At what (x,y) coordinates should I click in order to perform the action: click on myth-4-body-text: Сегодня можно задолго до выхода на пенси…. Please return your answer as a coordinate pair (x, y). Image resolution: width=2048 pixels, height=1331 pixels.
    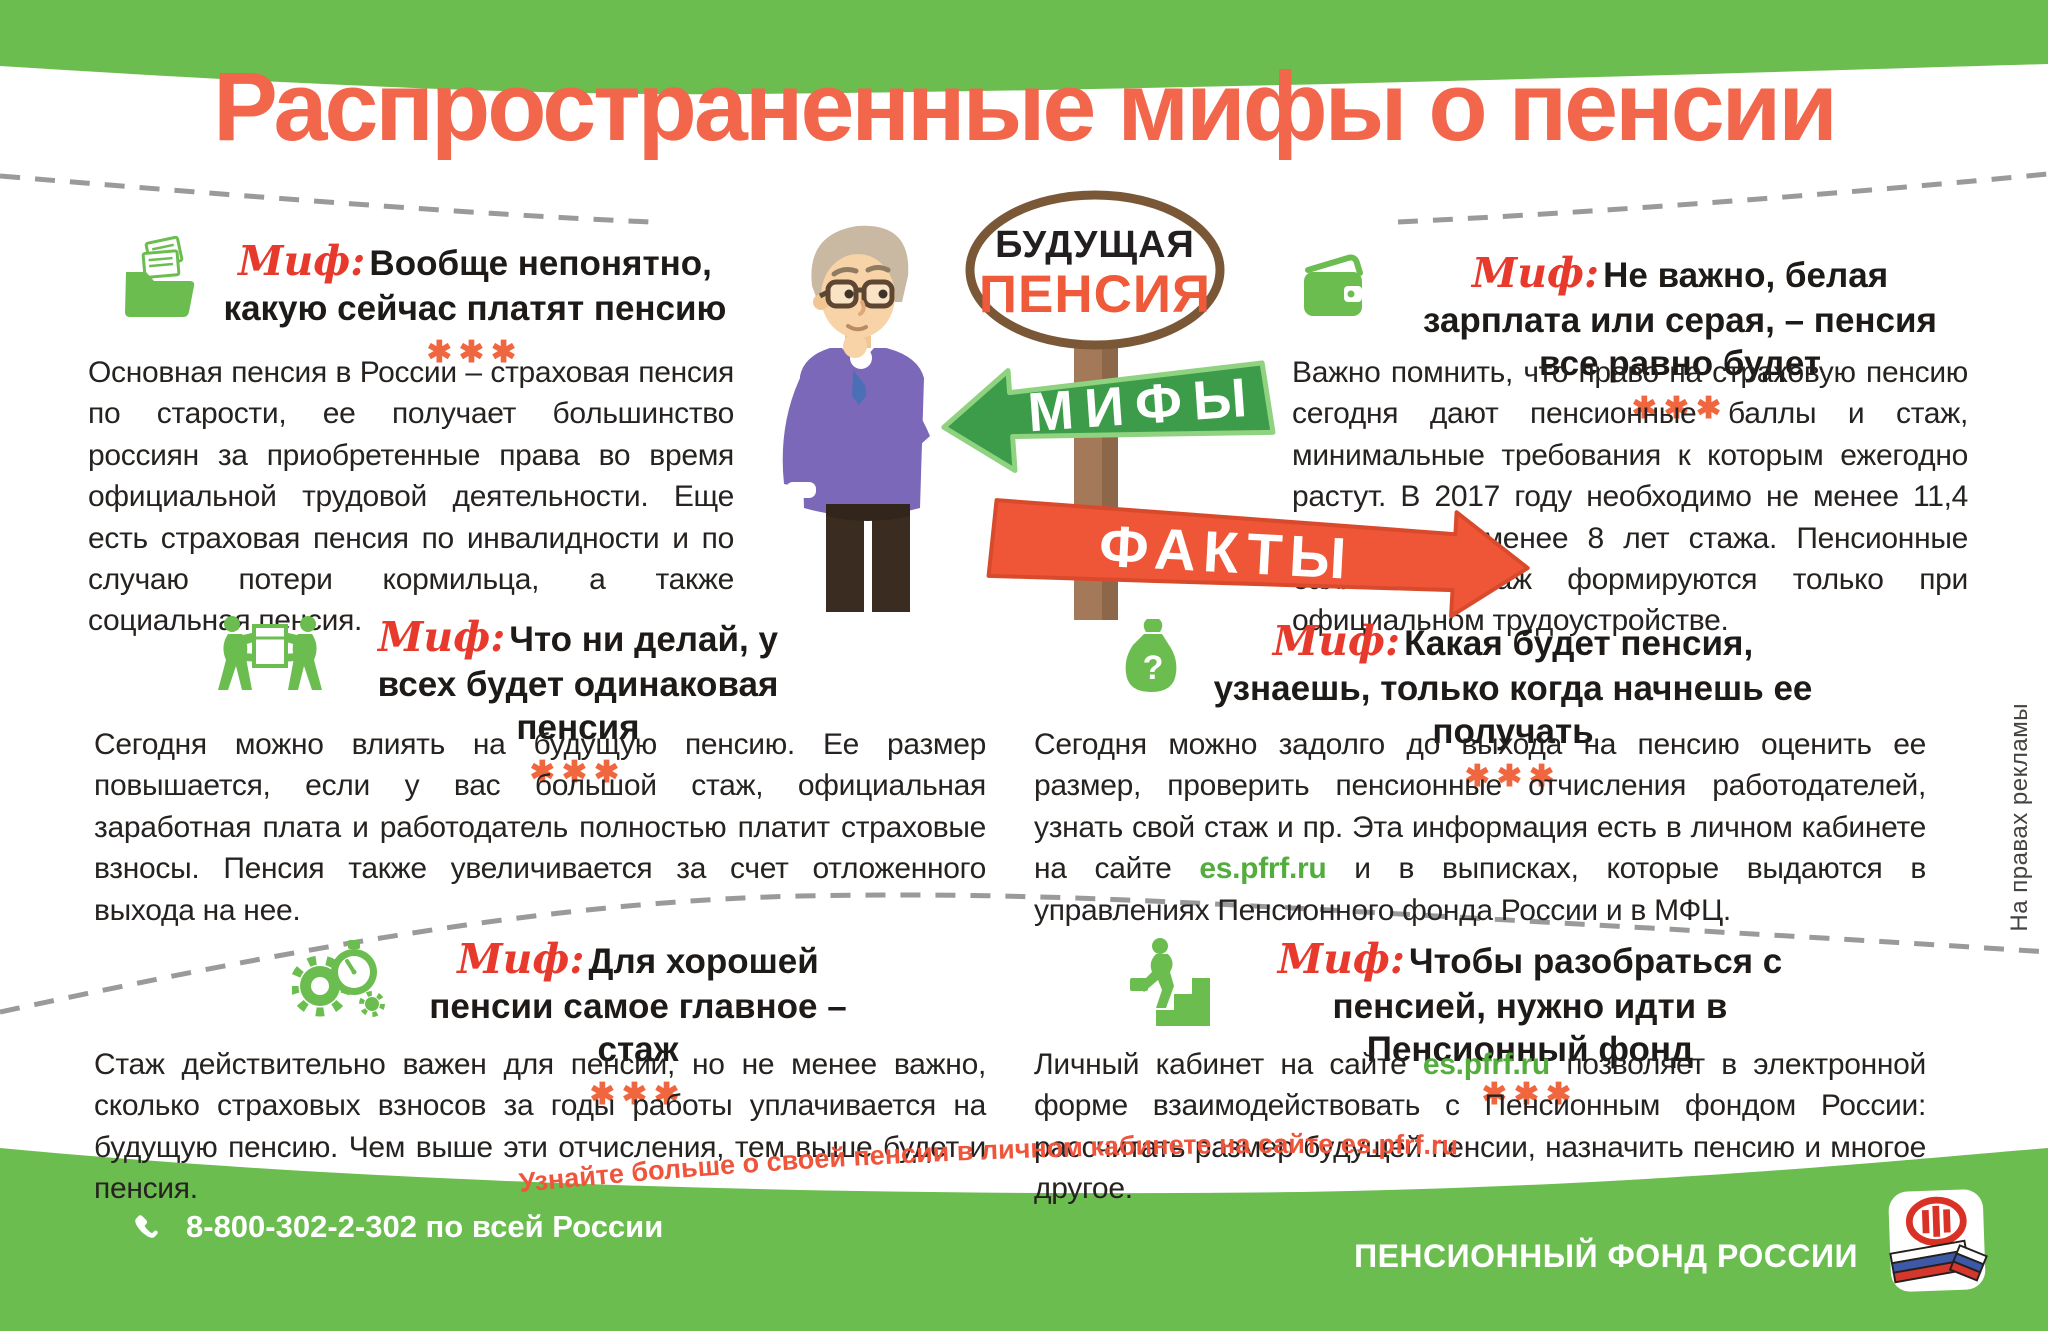
    Looking at the image, I should click on (1480, 807).